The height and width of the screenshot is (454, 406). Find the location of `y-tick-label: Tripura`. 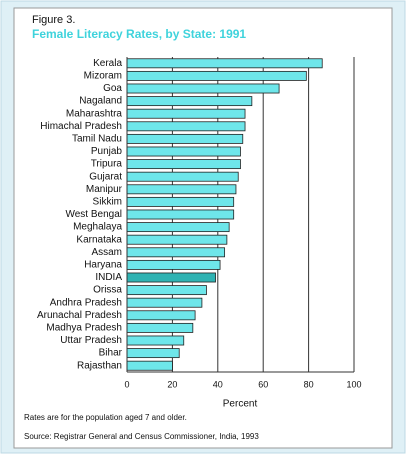

y-tick-label: Tripura is located at coordinates (107, 164).